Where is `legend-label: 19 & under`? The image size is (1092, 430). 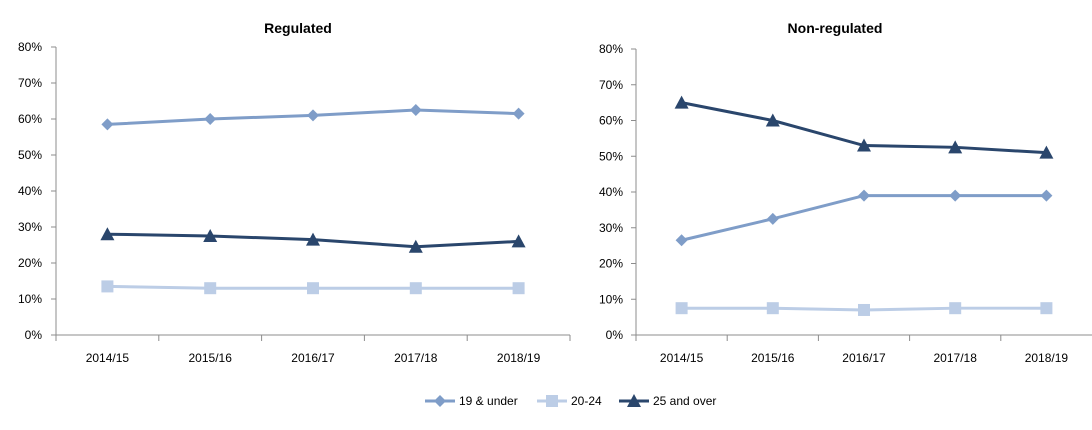 legend-label: 19 & under is located at coordinates (488, 401).